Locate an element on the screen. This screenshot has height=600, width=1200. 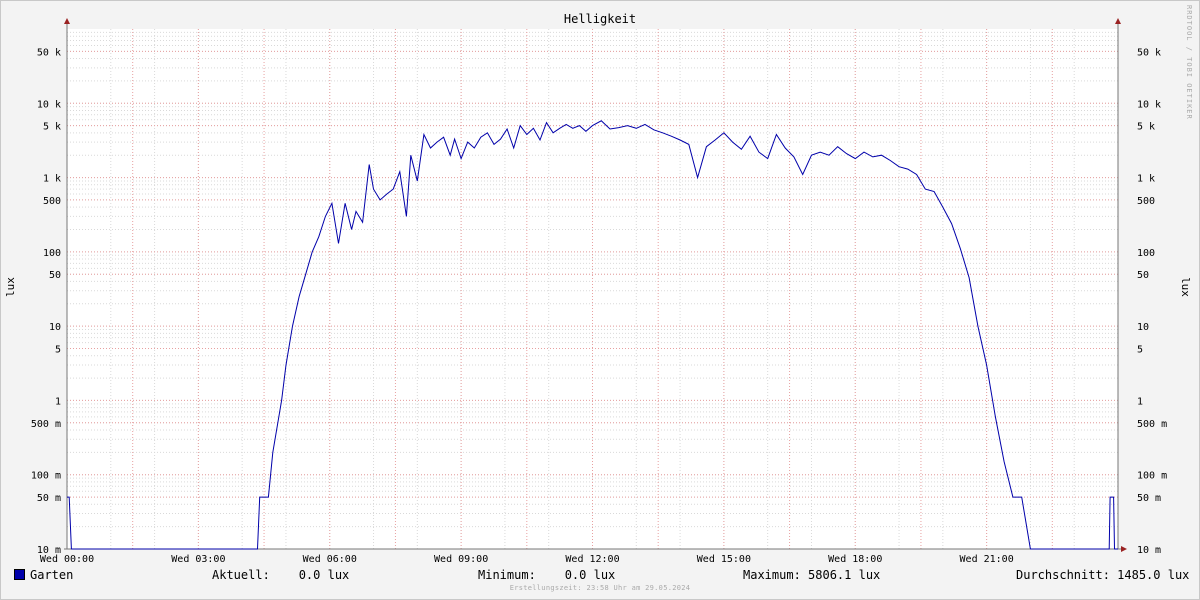
y-tick-label-left: 5 is located at coordinates (58, 350).